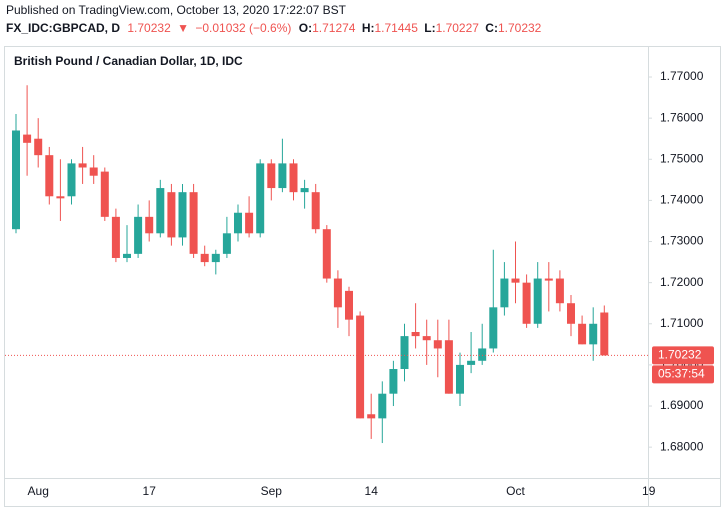  I want to click on x-tick-label: 19, so click(649, 491).